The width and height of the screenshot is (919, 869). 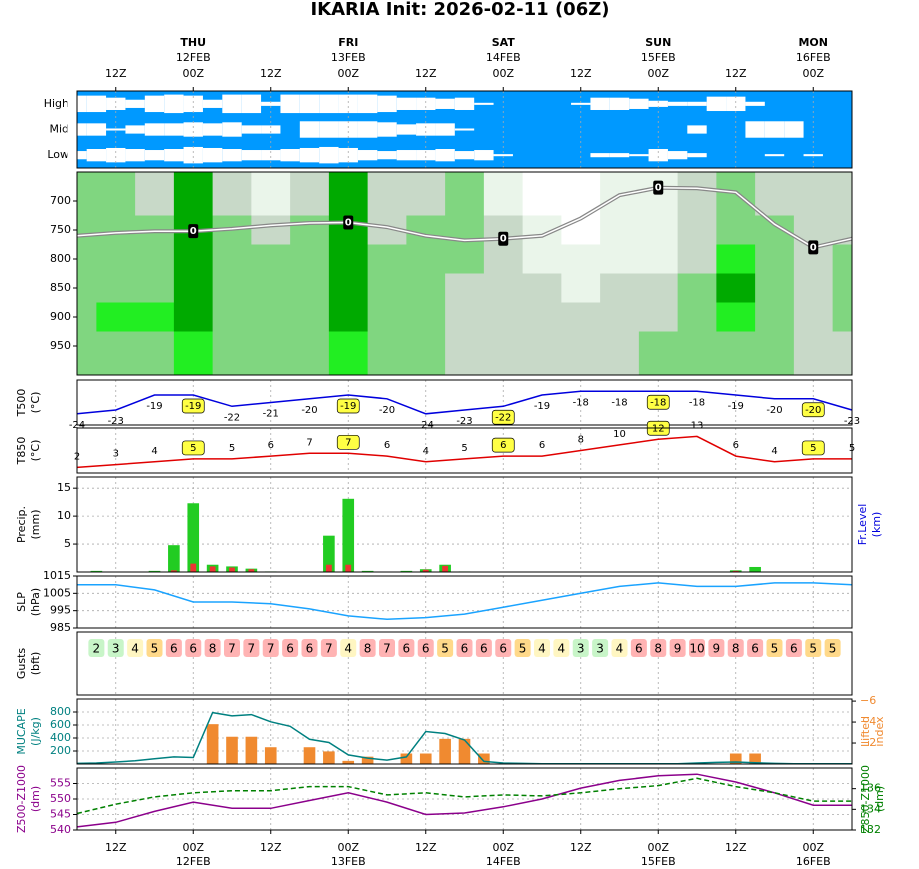 I want to click on y-axis-label: MUCAPE, so click(x=21, y=731).